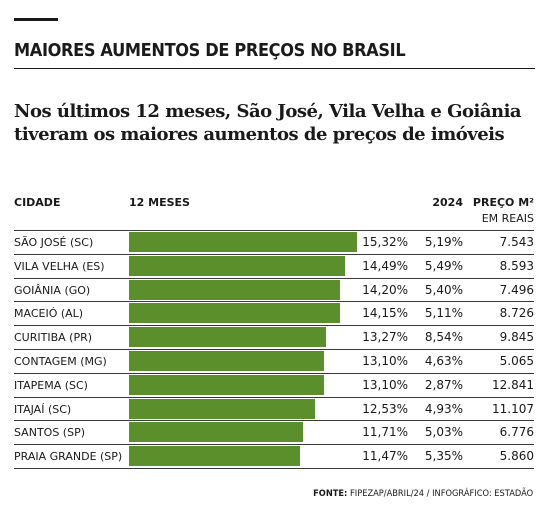  What do you see at coordinates (49, 433) in the screenshot?
I see `city-label: SANTOS (SP)` at bounding box center [49, 433].